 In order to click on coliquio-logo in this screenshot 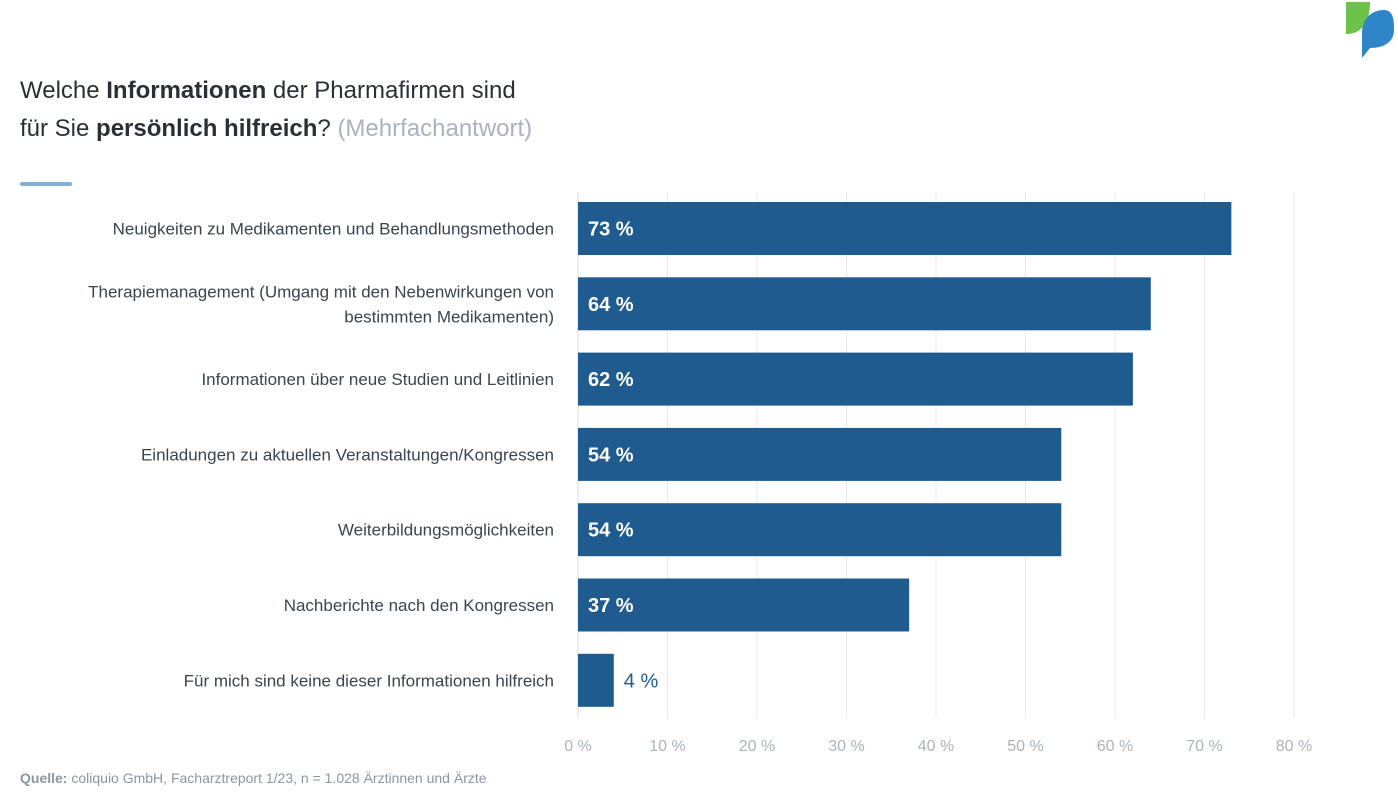, I will do `click(1370, 30)`.